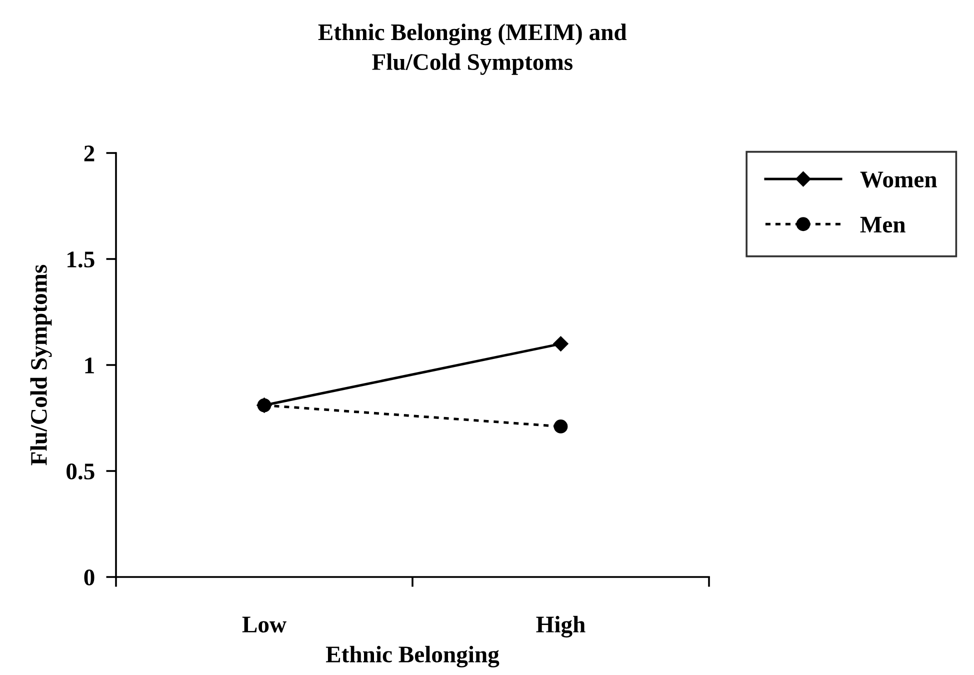  I want to click on x-axis-title: Ethnic Belonging, so click(413, 657).